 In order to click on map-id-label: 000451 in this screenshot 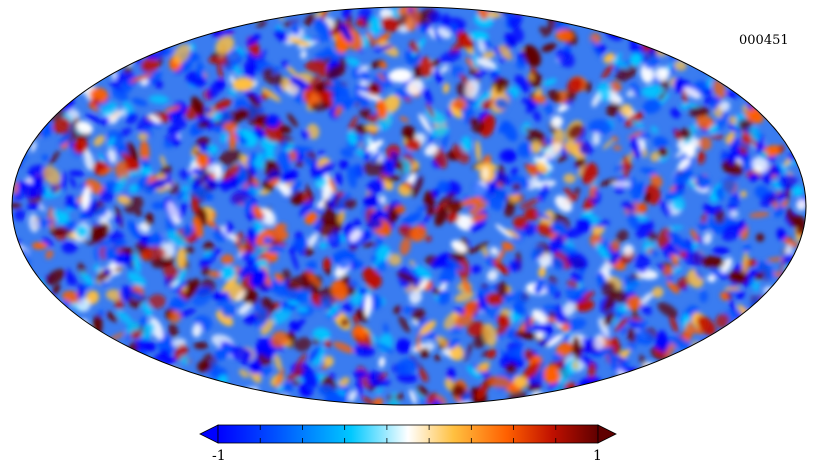, I will do `click(764, 40)`.